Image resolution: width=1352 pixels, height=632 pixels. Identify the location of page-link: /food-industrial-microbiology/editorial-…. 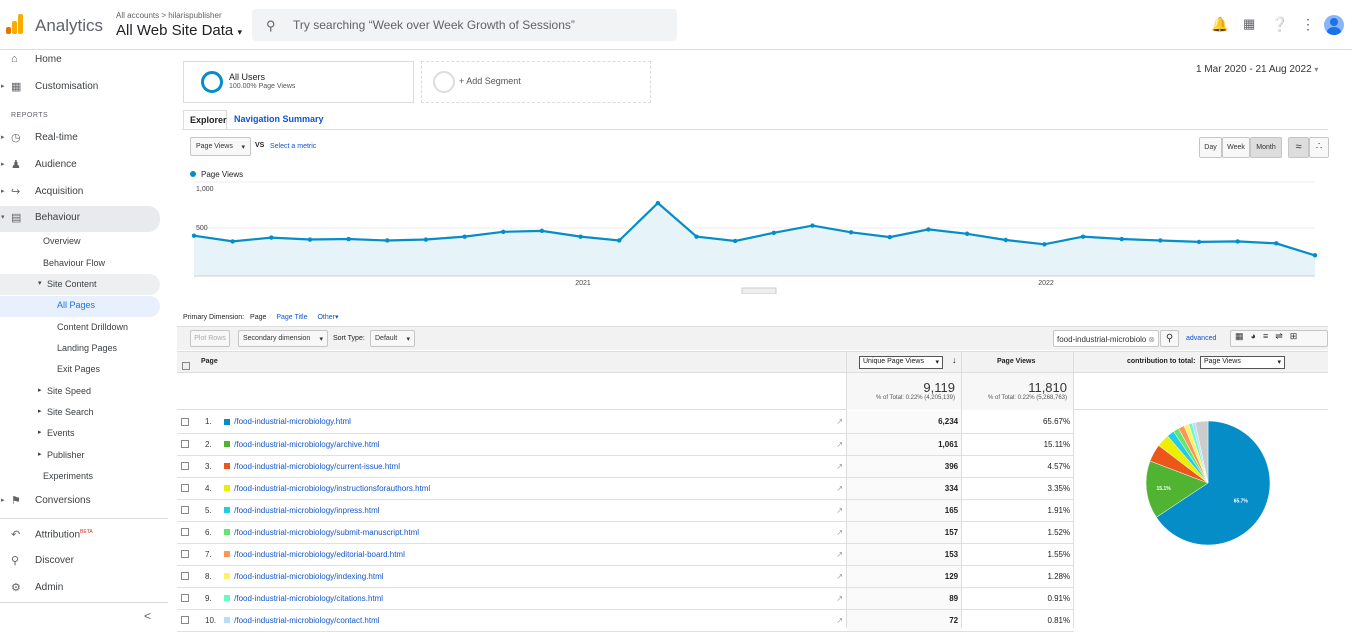
(319, 554).